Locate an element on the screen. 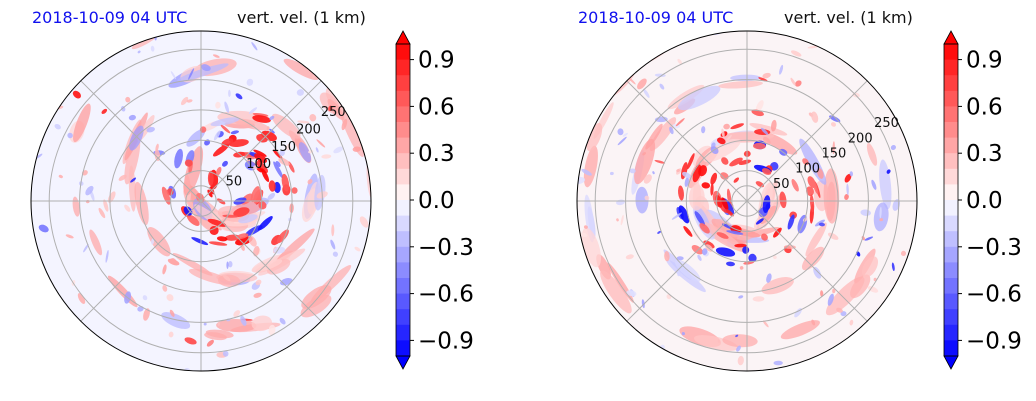 This screenshot has width=1036, height=401. time-label: 2018-10-09 04 UTC is located at coordinates (656, 17).